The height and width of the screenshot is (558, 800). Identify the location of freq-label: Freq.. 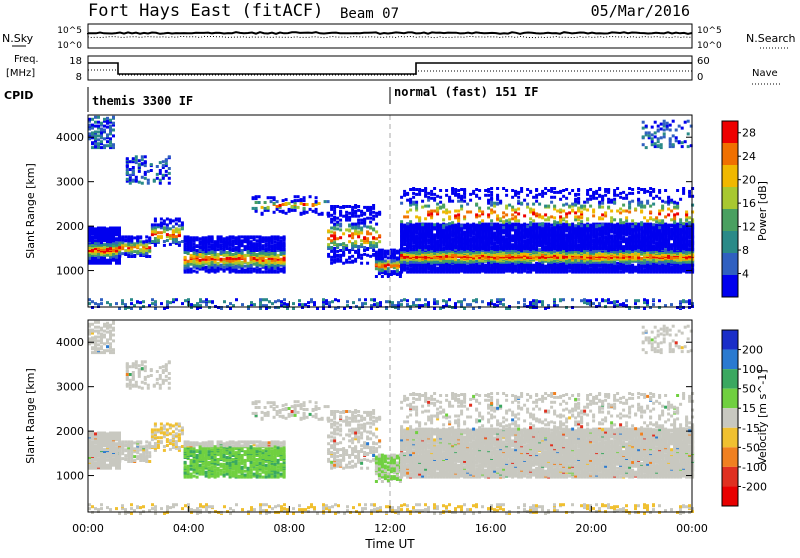
(26, 59).